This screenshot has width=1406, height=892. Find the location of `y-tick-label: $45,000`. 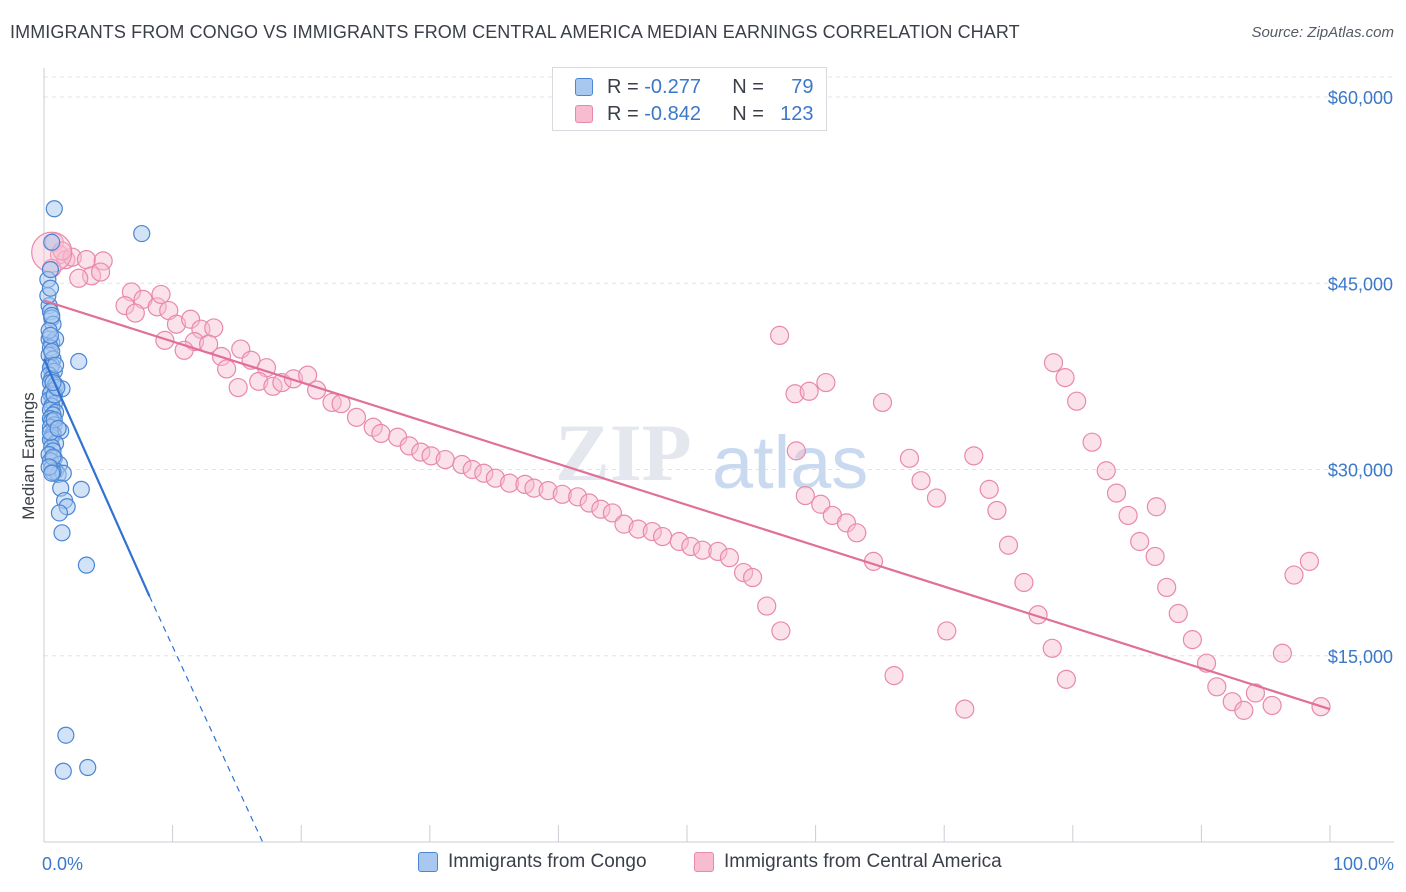

y-tick-label: $45,000 is located at coordinates (1360, 284).